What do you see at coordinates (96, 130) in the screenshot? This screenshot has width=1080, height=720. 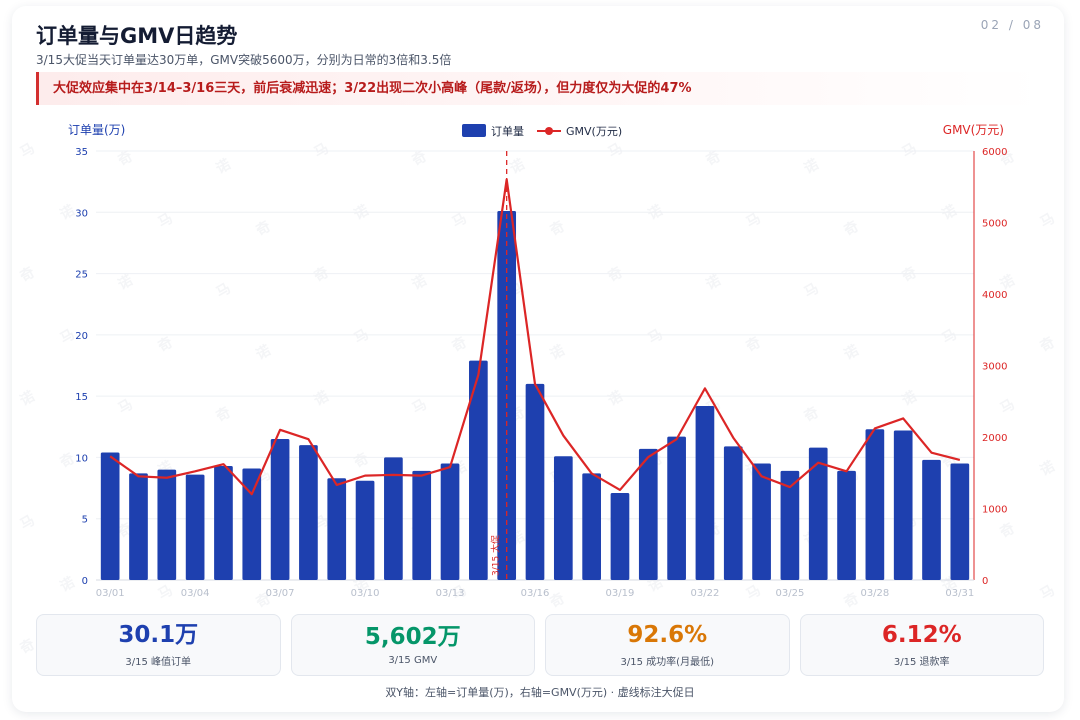 I see `y-left-axis-title: 订单量(万)` at bounding box center [96, 130].